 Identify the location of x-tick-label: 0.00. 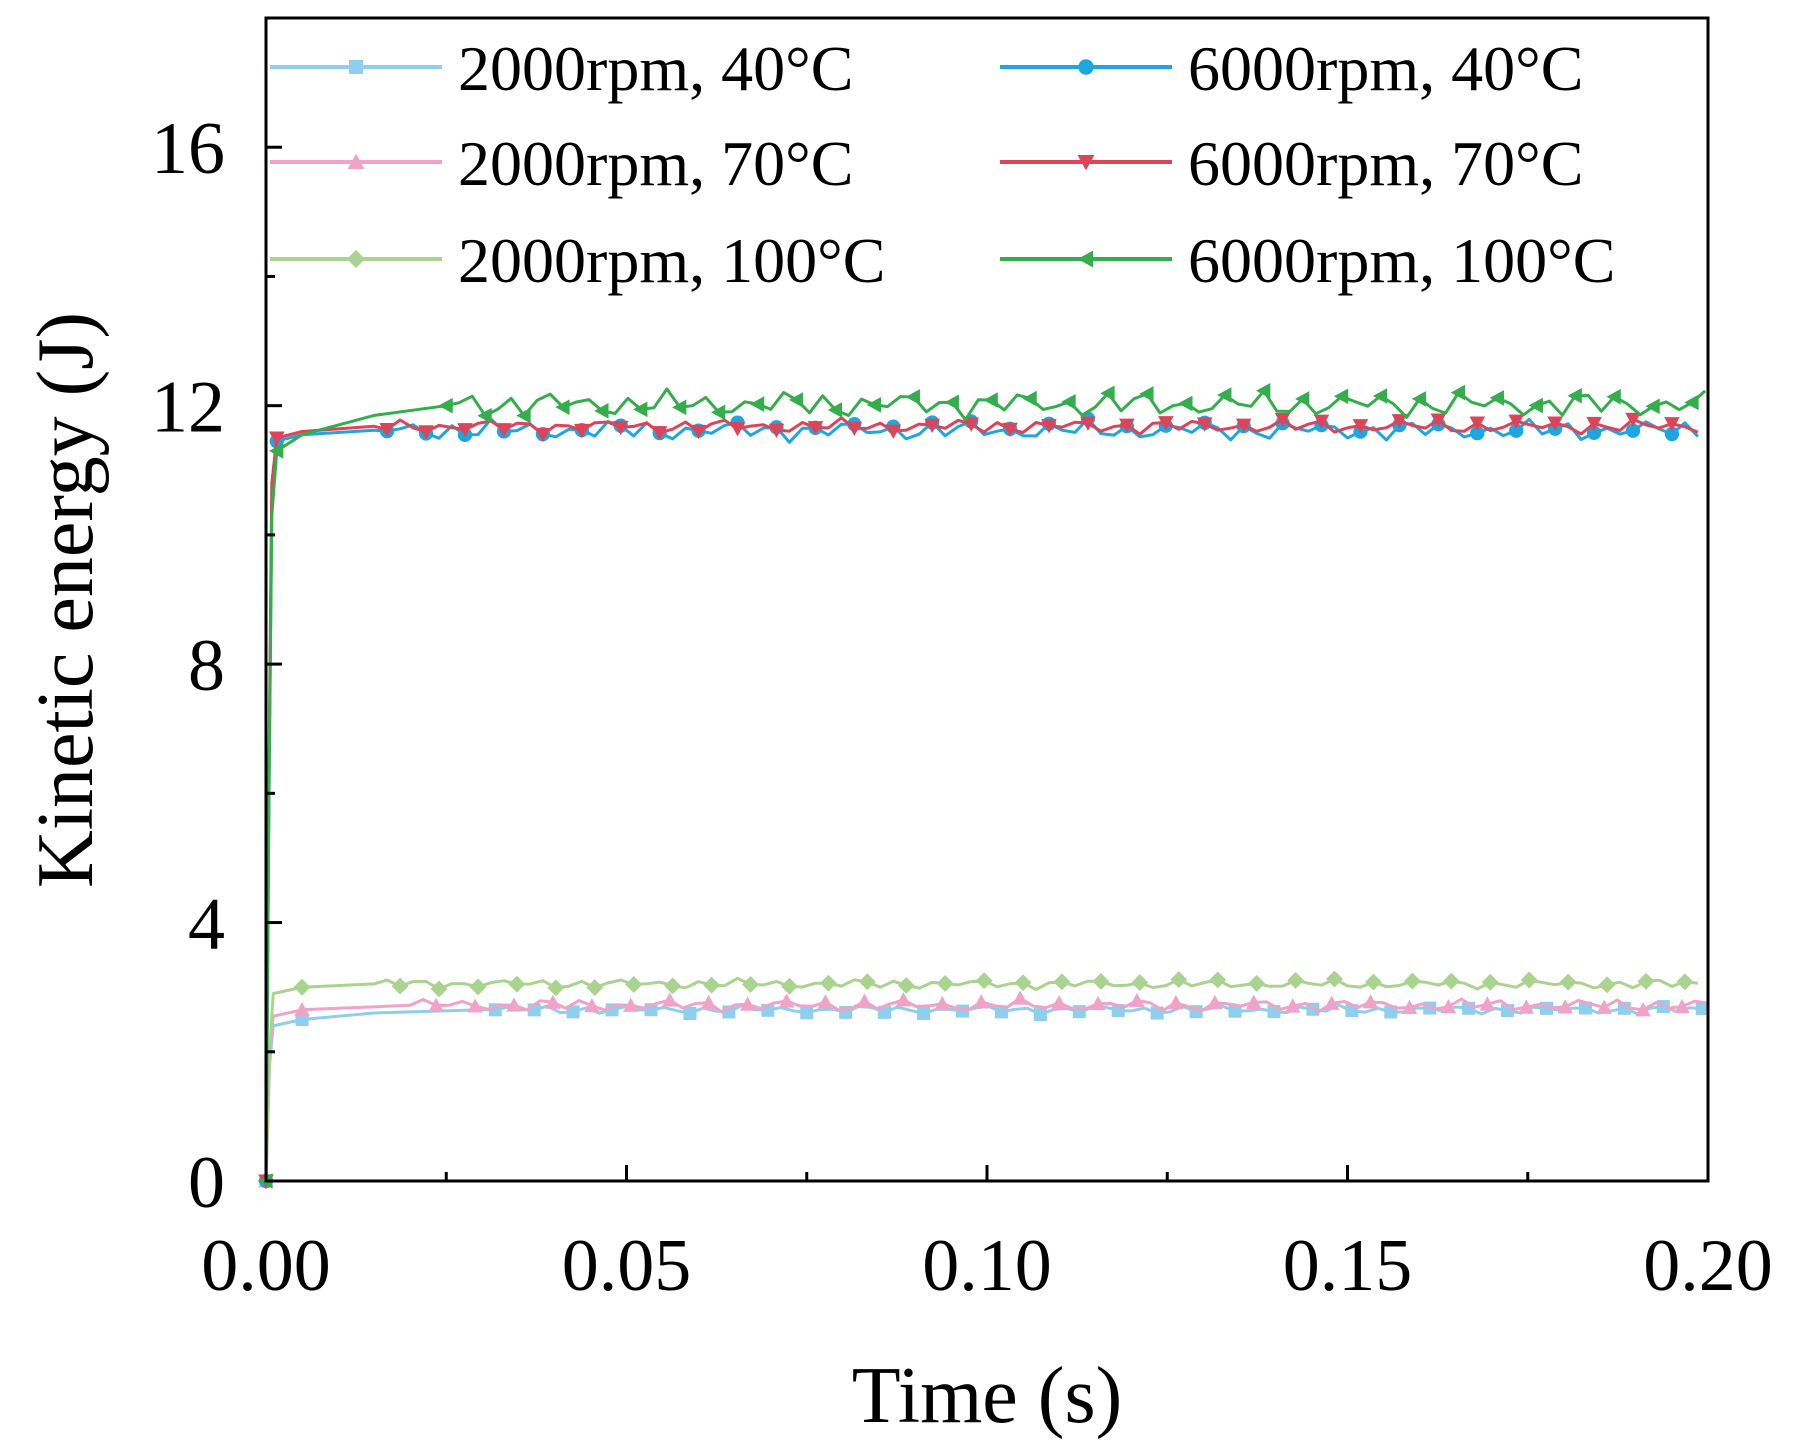
(266, 1266).